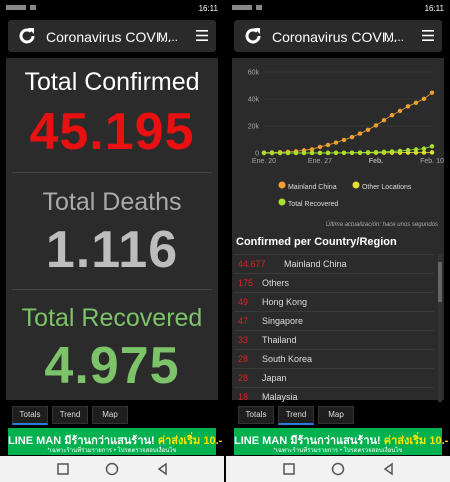  Describe the element at coordinates (112, 202) in the screenshot. I see `deaths-label: Total Deaths` at that location.